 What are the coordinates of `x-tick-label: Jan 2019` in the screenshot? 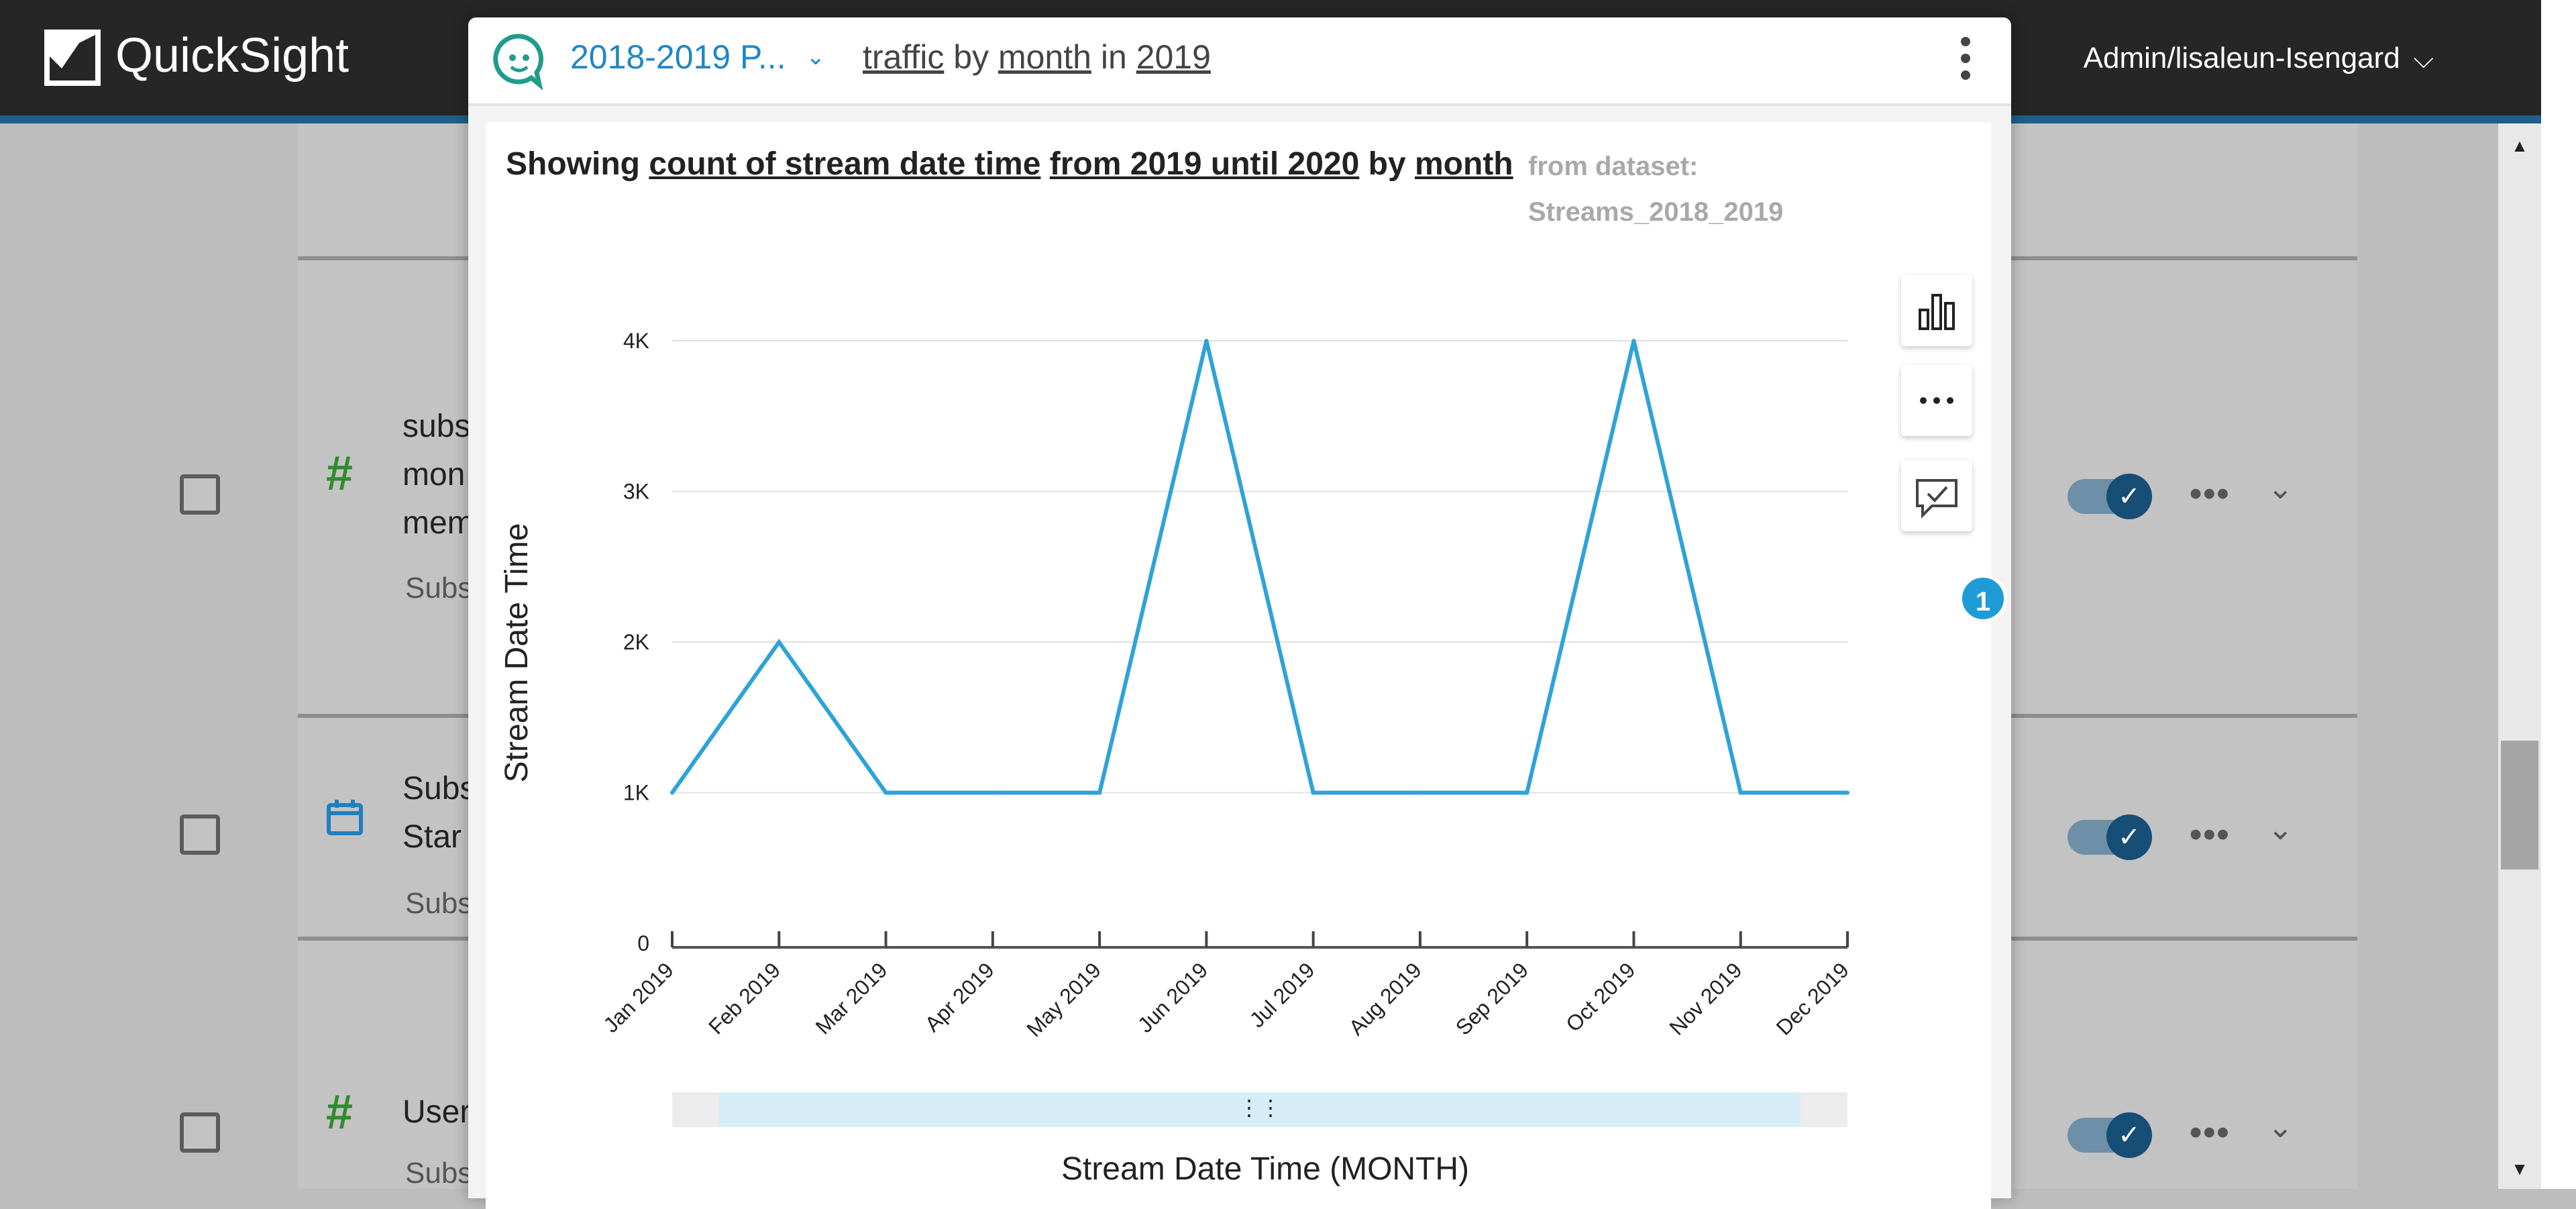 It's located at (638, 997).